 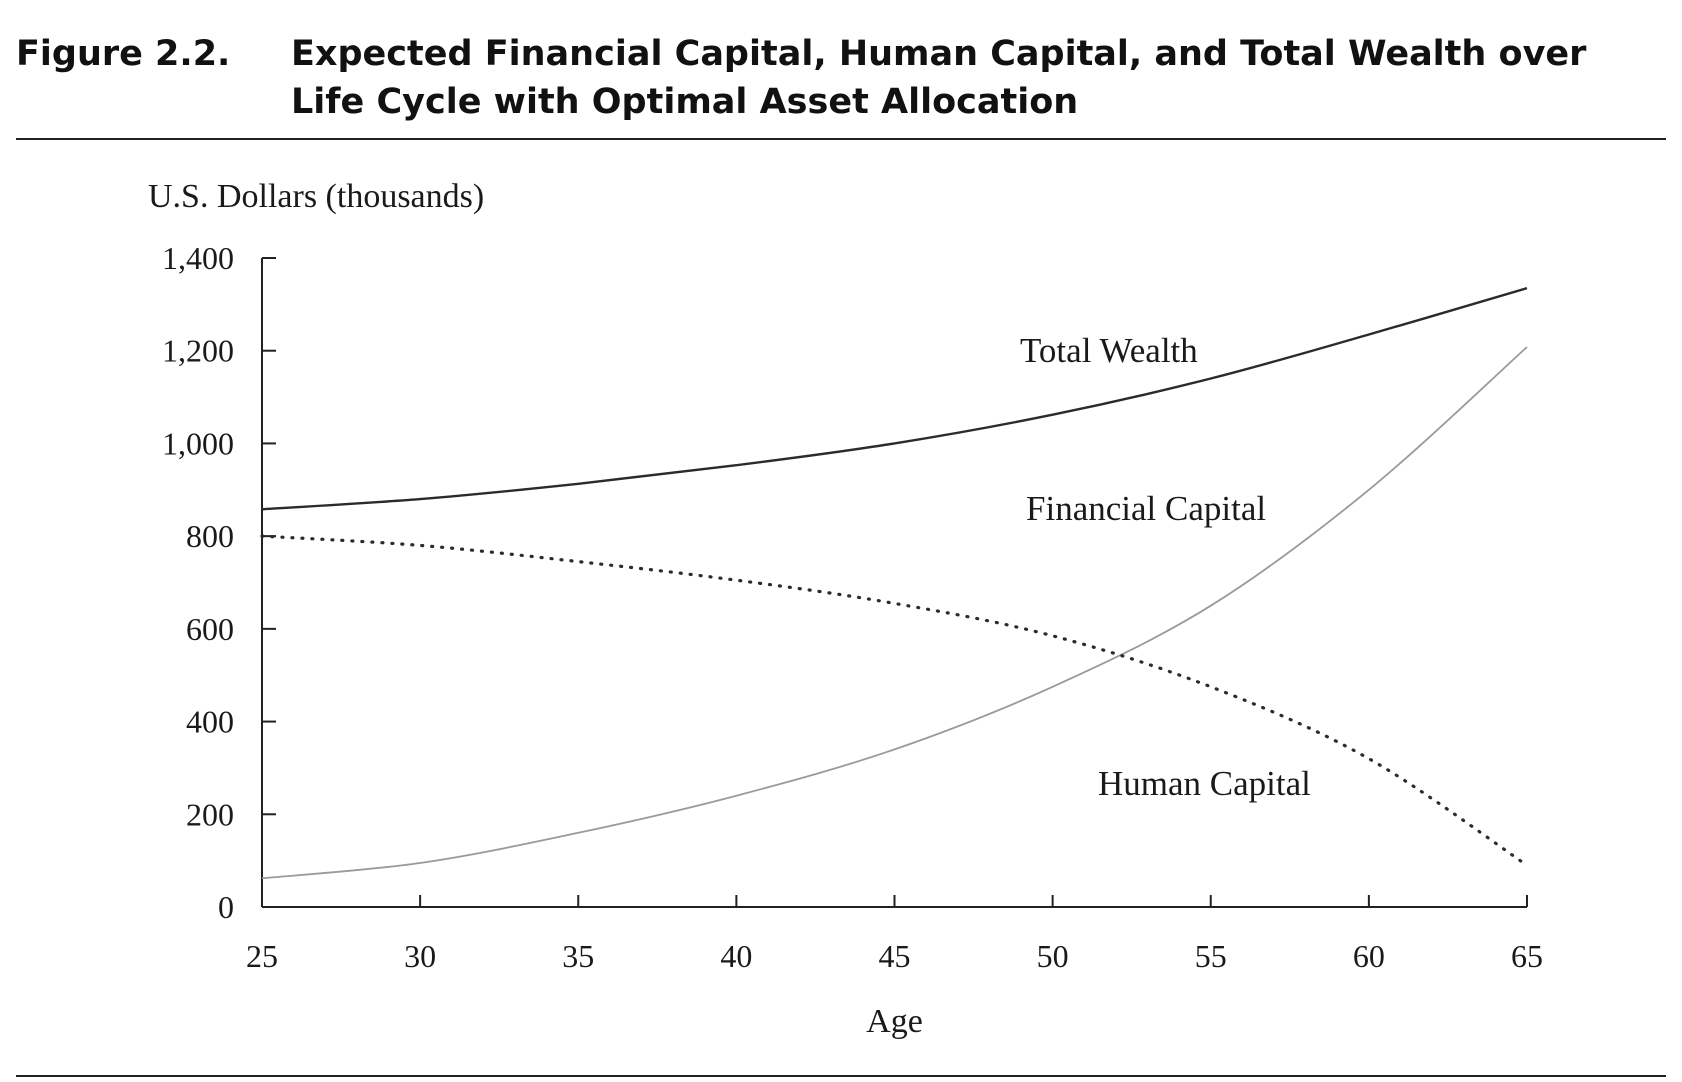 I want to click on y-tick-label: 600, so click(x=210, y=629).